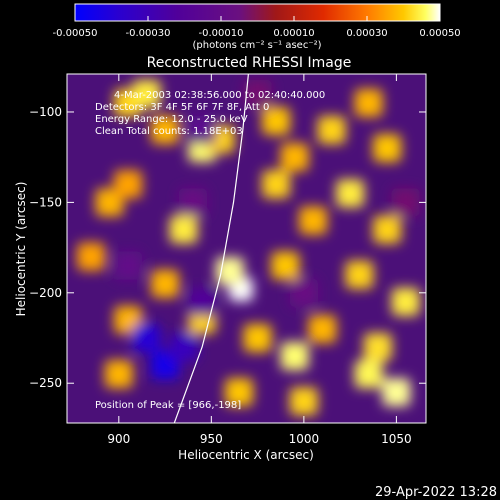  What do you see at coordinates (118, 439) in the screenshot?
I see `x-tick-label: 900` at bounding box center [118, 439].